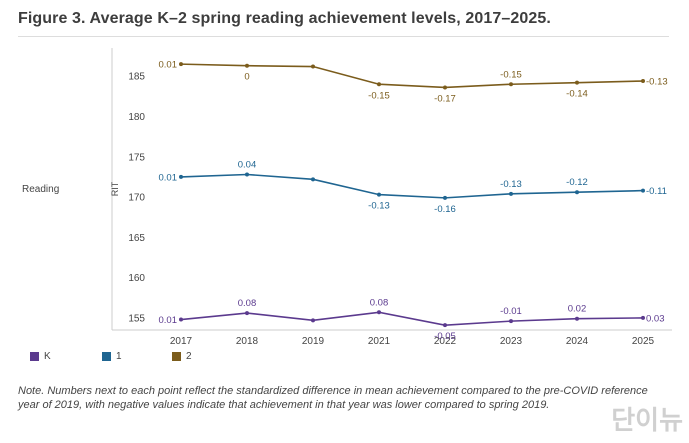 This screenshot has width=689, height=443. I want to click on data-point-1-2022, so click(445, 197).